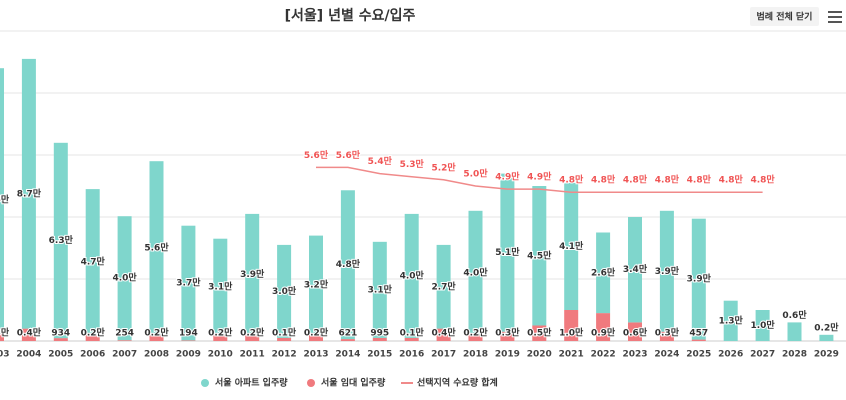 The height and width of the screenshot is (400, 846). Describe the element at coordinates (124, 355) in the screenshot. I see `x-tick-label: 2007` at that location.